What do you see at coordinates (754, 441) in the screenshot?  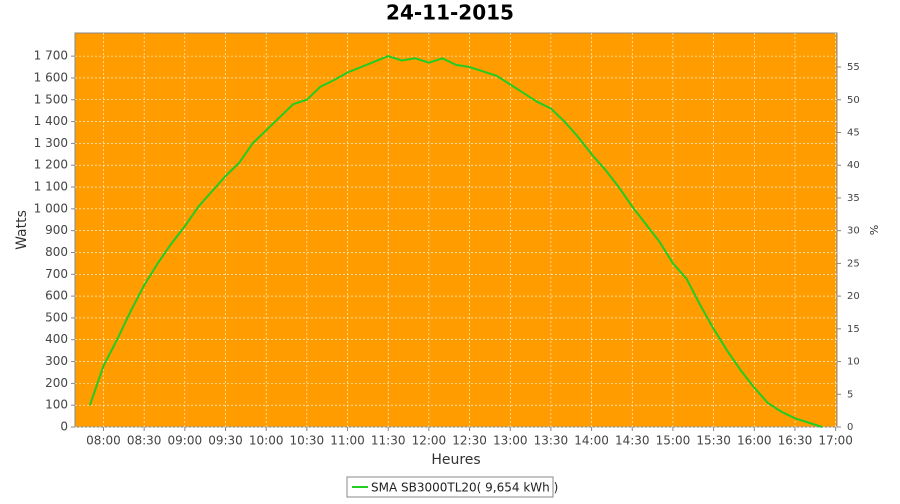 I see `x-tick-label: 16:00` at bounding box center [754, 441].